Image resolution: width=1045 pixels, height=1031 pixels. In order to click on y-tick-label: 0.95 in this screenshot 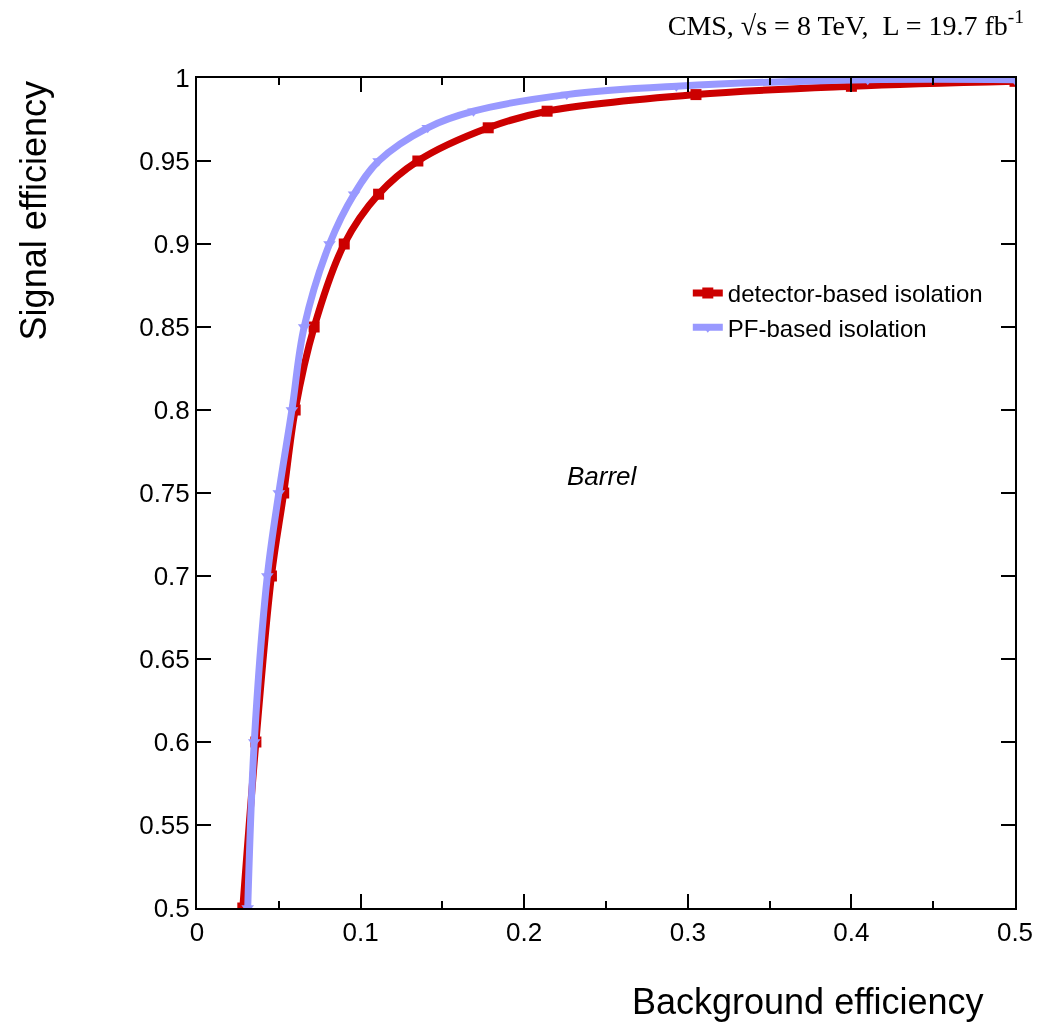, I will do `click(164, 161)`.